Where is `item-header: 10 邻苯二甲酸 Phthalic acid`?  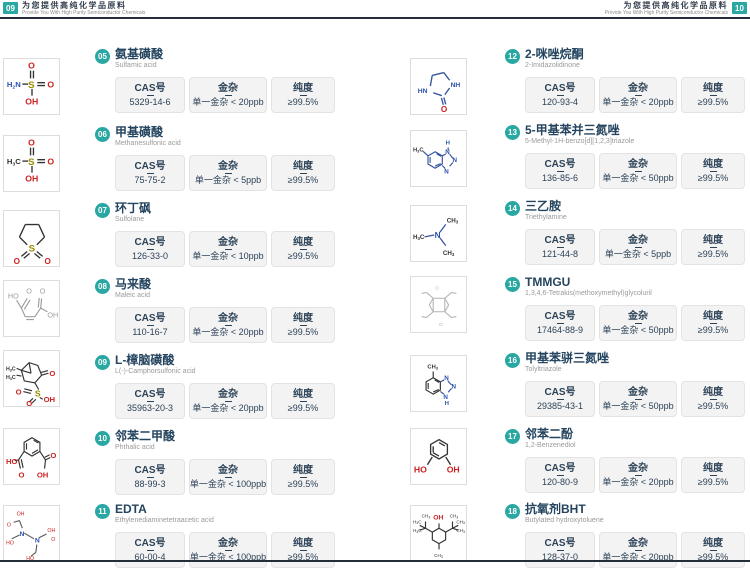 item-header: 10 邻苯二甲酸 Phthalic acid is located at coordinates (219, 441).